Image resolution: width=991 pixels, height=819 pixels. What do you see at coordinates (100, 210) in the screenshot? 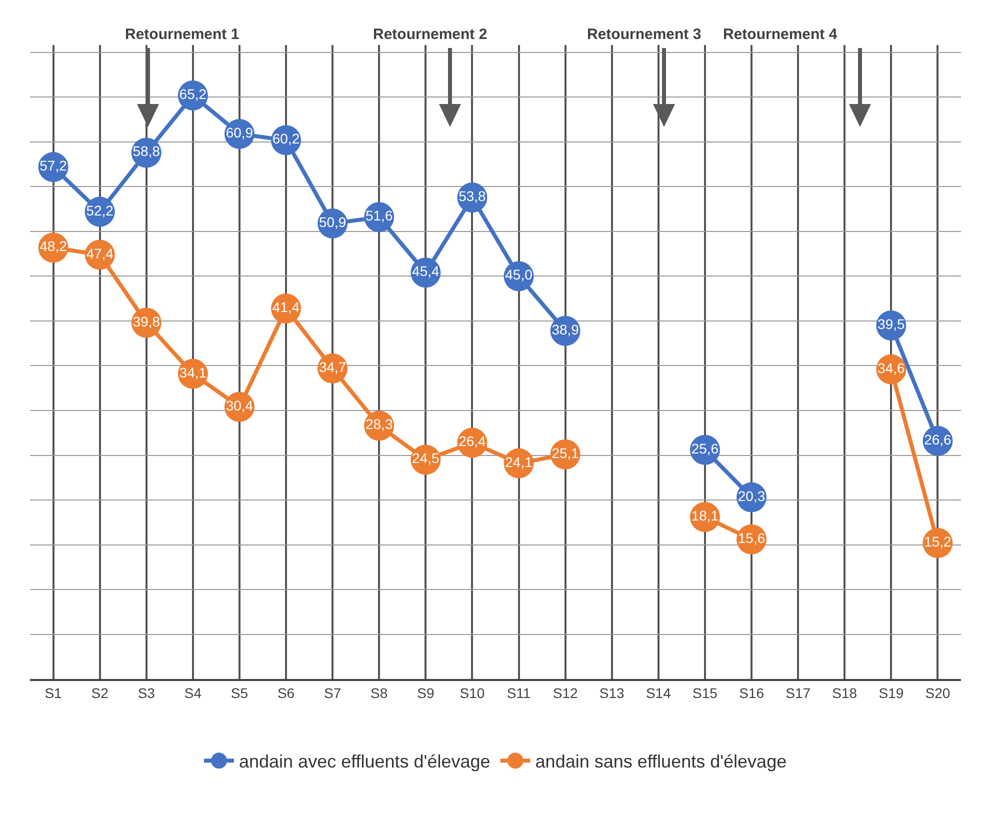
I see `data-label: 52,2` at bounding box center [100, 210].